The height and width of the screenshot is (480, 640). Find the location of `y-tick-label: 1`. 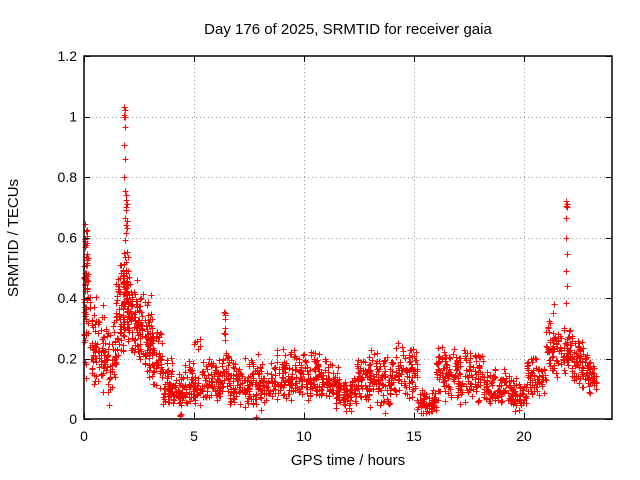

y-tick-label: 1 is located at coordinates (73, 117).